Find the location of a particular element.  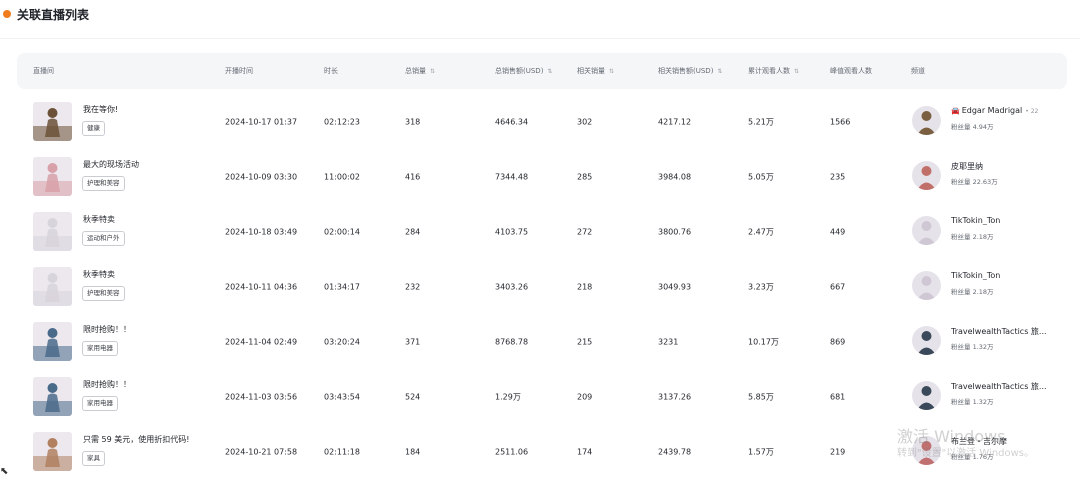

total-sales-cell: 318 is located at coordinates (413, 121).